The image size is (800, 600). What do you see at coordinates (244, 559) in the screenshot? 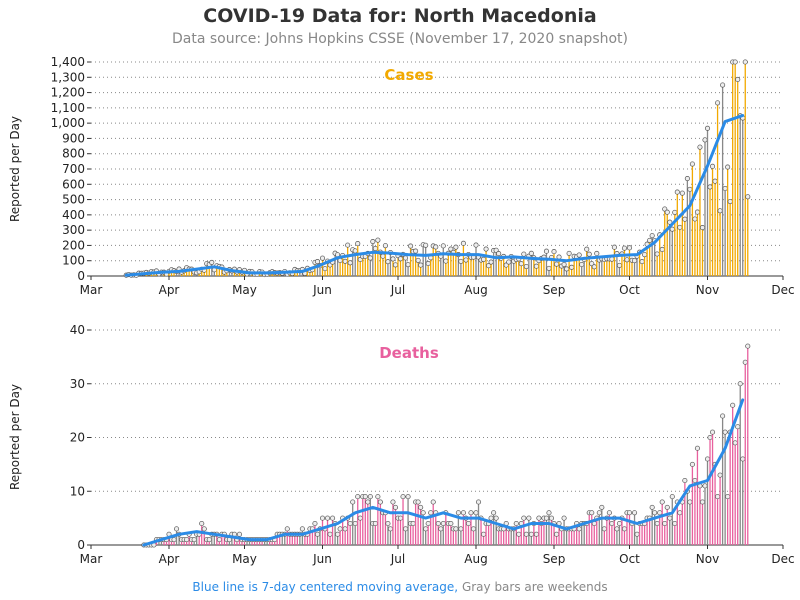
I see `deaths-x-tick-label: May` at bounding box center [244, 559].